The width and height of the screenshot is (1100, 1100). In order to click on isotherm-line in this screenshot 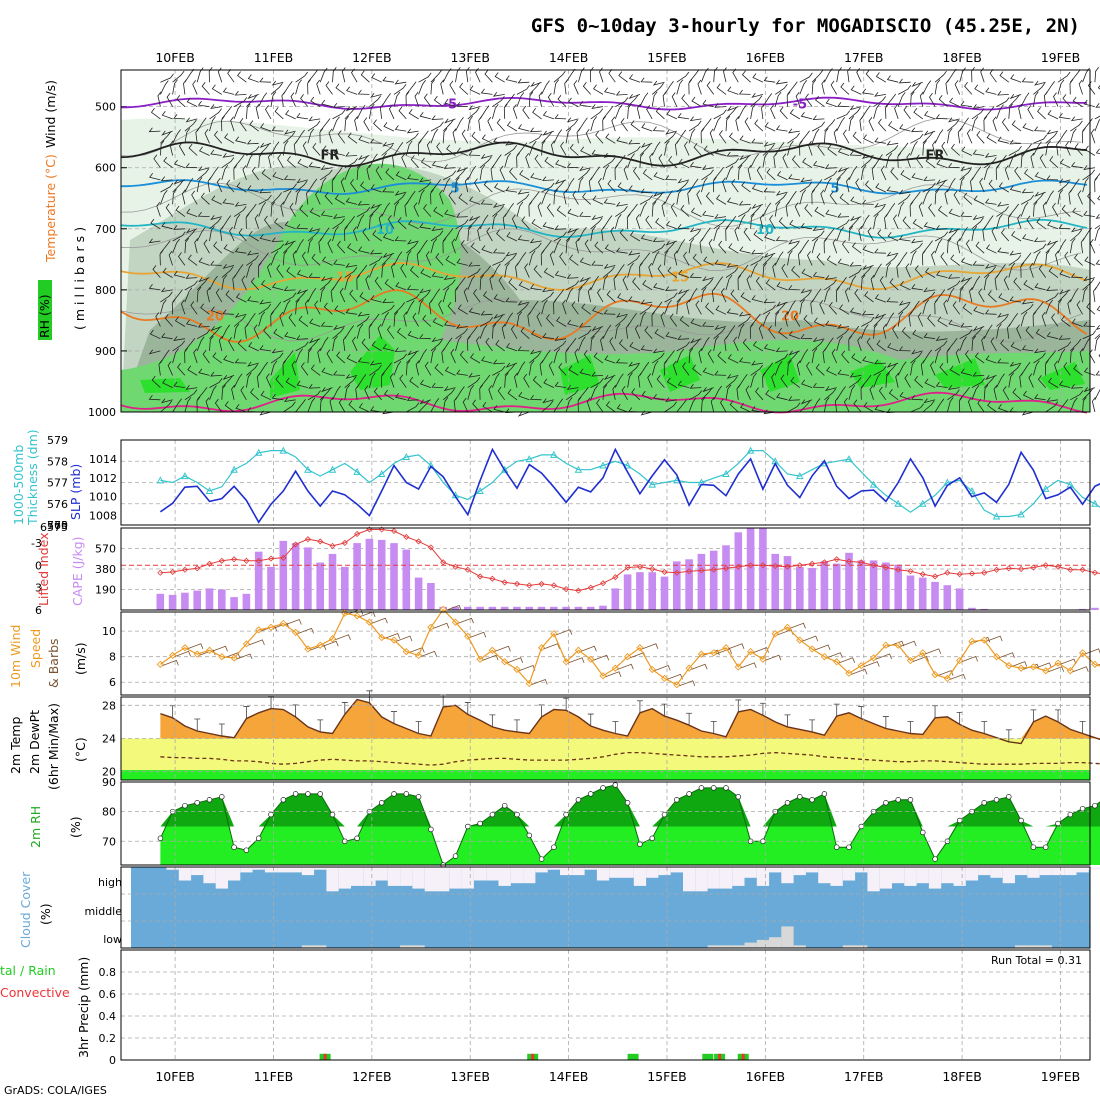, I will do `click(604, 402)`.